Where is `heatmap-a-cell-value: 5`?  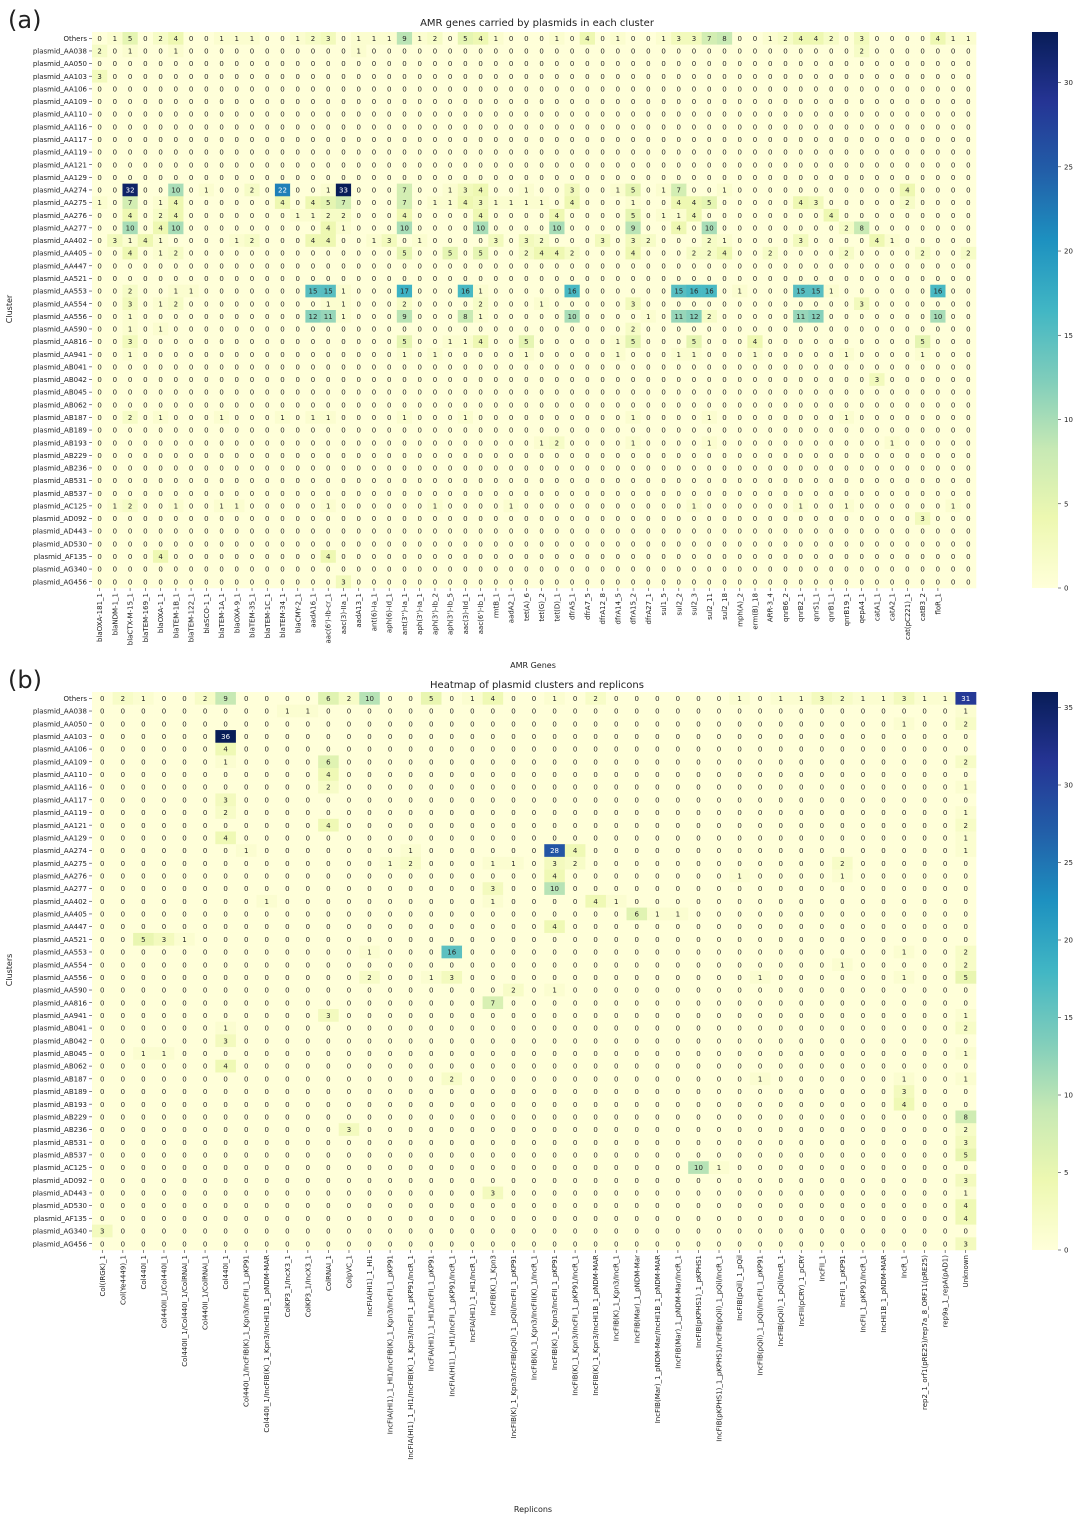 heatmap-a-cell-value: 5 is located at coordinates (450, 254).